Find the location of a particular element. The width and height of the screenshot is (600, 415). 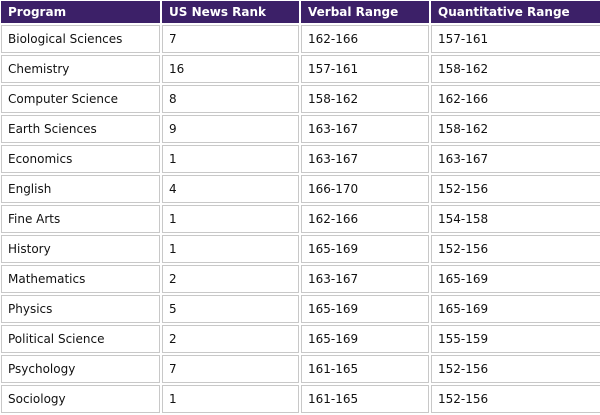

program-cell: Earth Sciences is located at coordinates (80, 129).